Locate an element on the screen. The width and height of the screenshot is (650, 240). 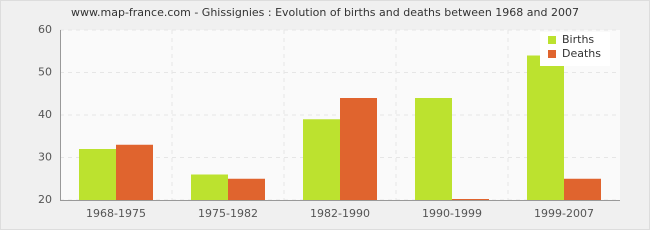
y-tick-label: 60 is located at coordinates (45, 29).